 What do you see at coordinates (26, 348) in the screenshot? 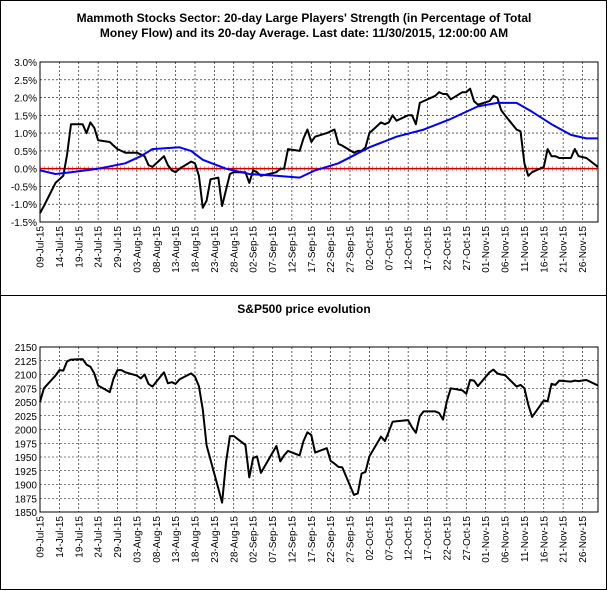
I see `y-tick-label: 2150` at bounding box center [26, 348].